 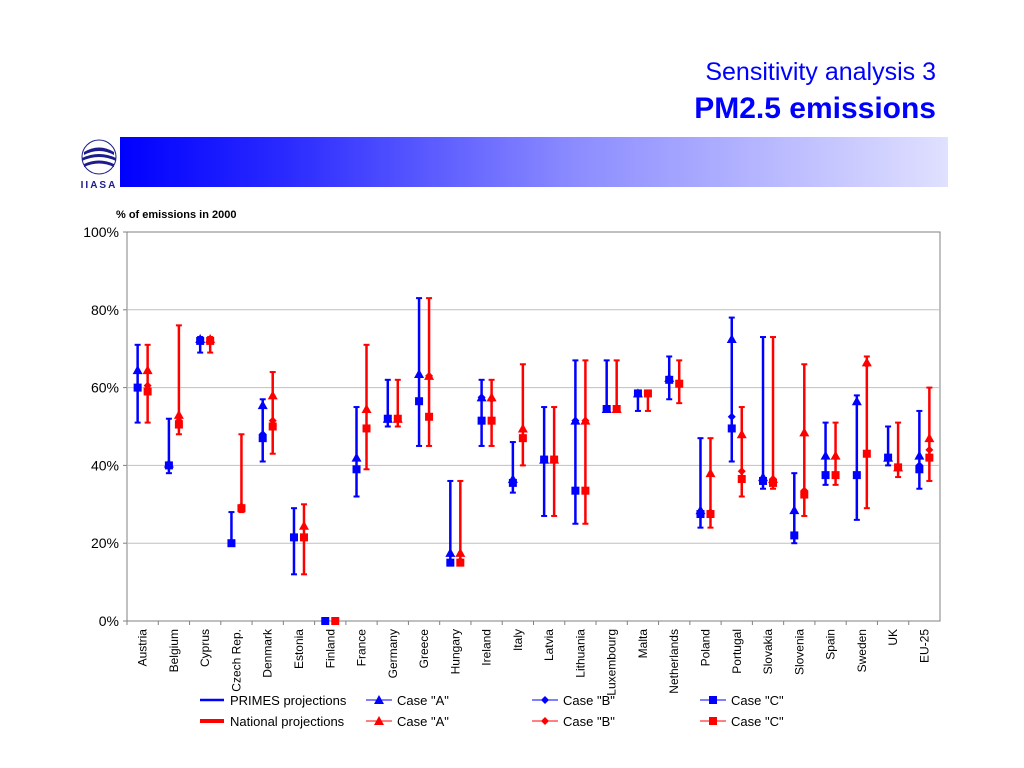 I want to click on y-tick-label: 80%, so click(x=105, y=310).